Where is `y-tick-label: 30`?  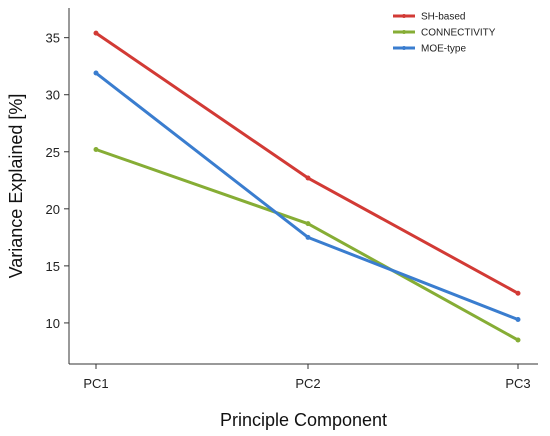 y-tick-label: 30 is located at coordinates (53, 95).